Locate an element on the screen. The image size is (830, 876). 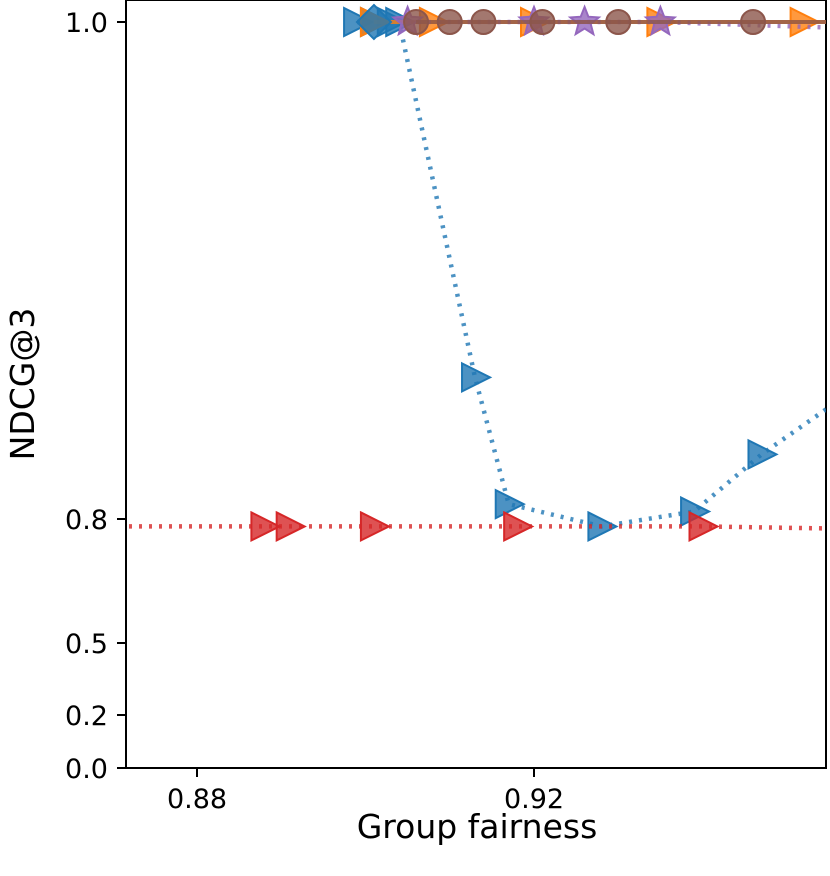
x-tick-label: 0.92 is located at coordinates (534, 799).